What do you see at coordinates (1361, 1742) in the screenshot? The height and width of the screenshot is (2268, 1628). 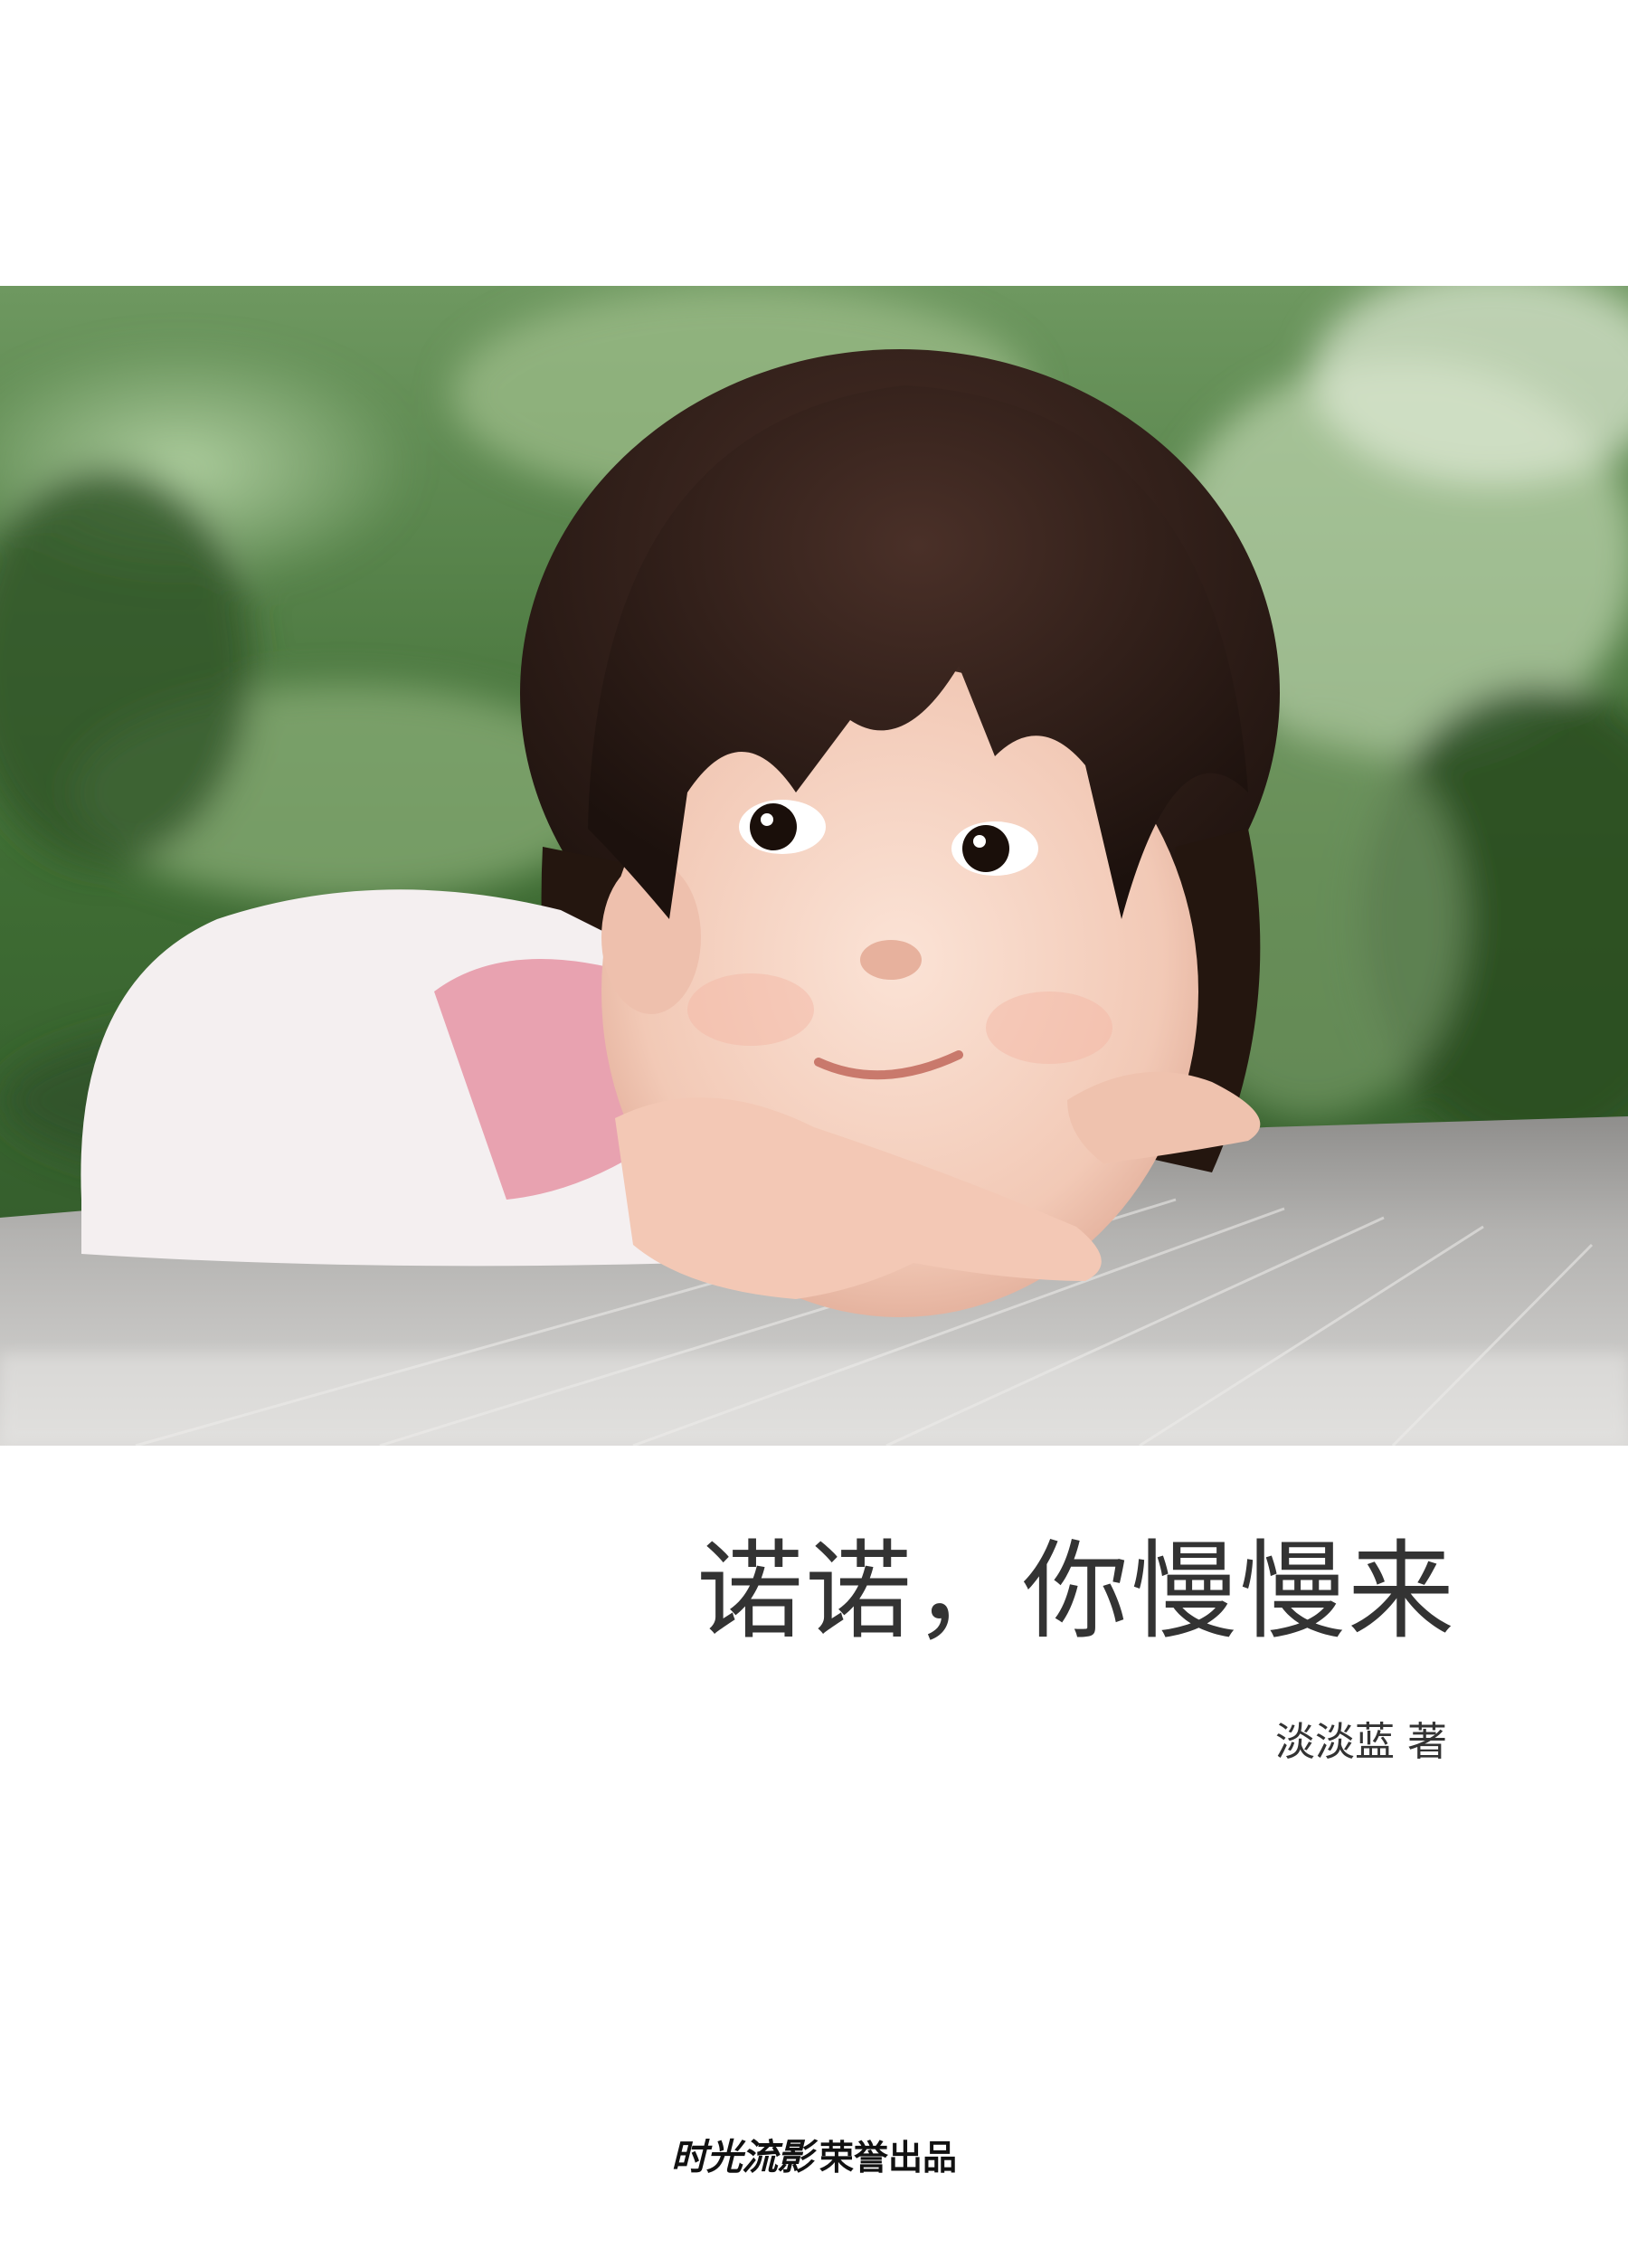 I see `author-line: 淡淡蓝 著` at bounding box center [1361, 1742].